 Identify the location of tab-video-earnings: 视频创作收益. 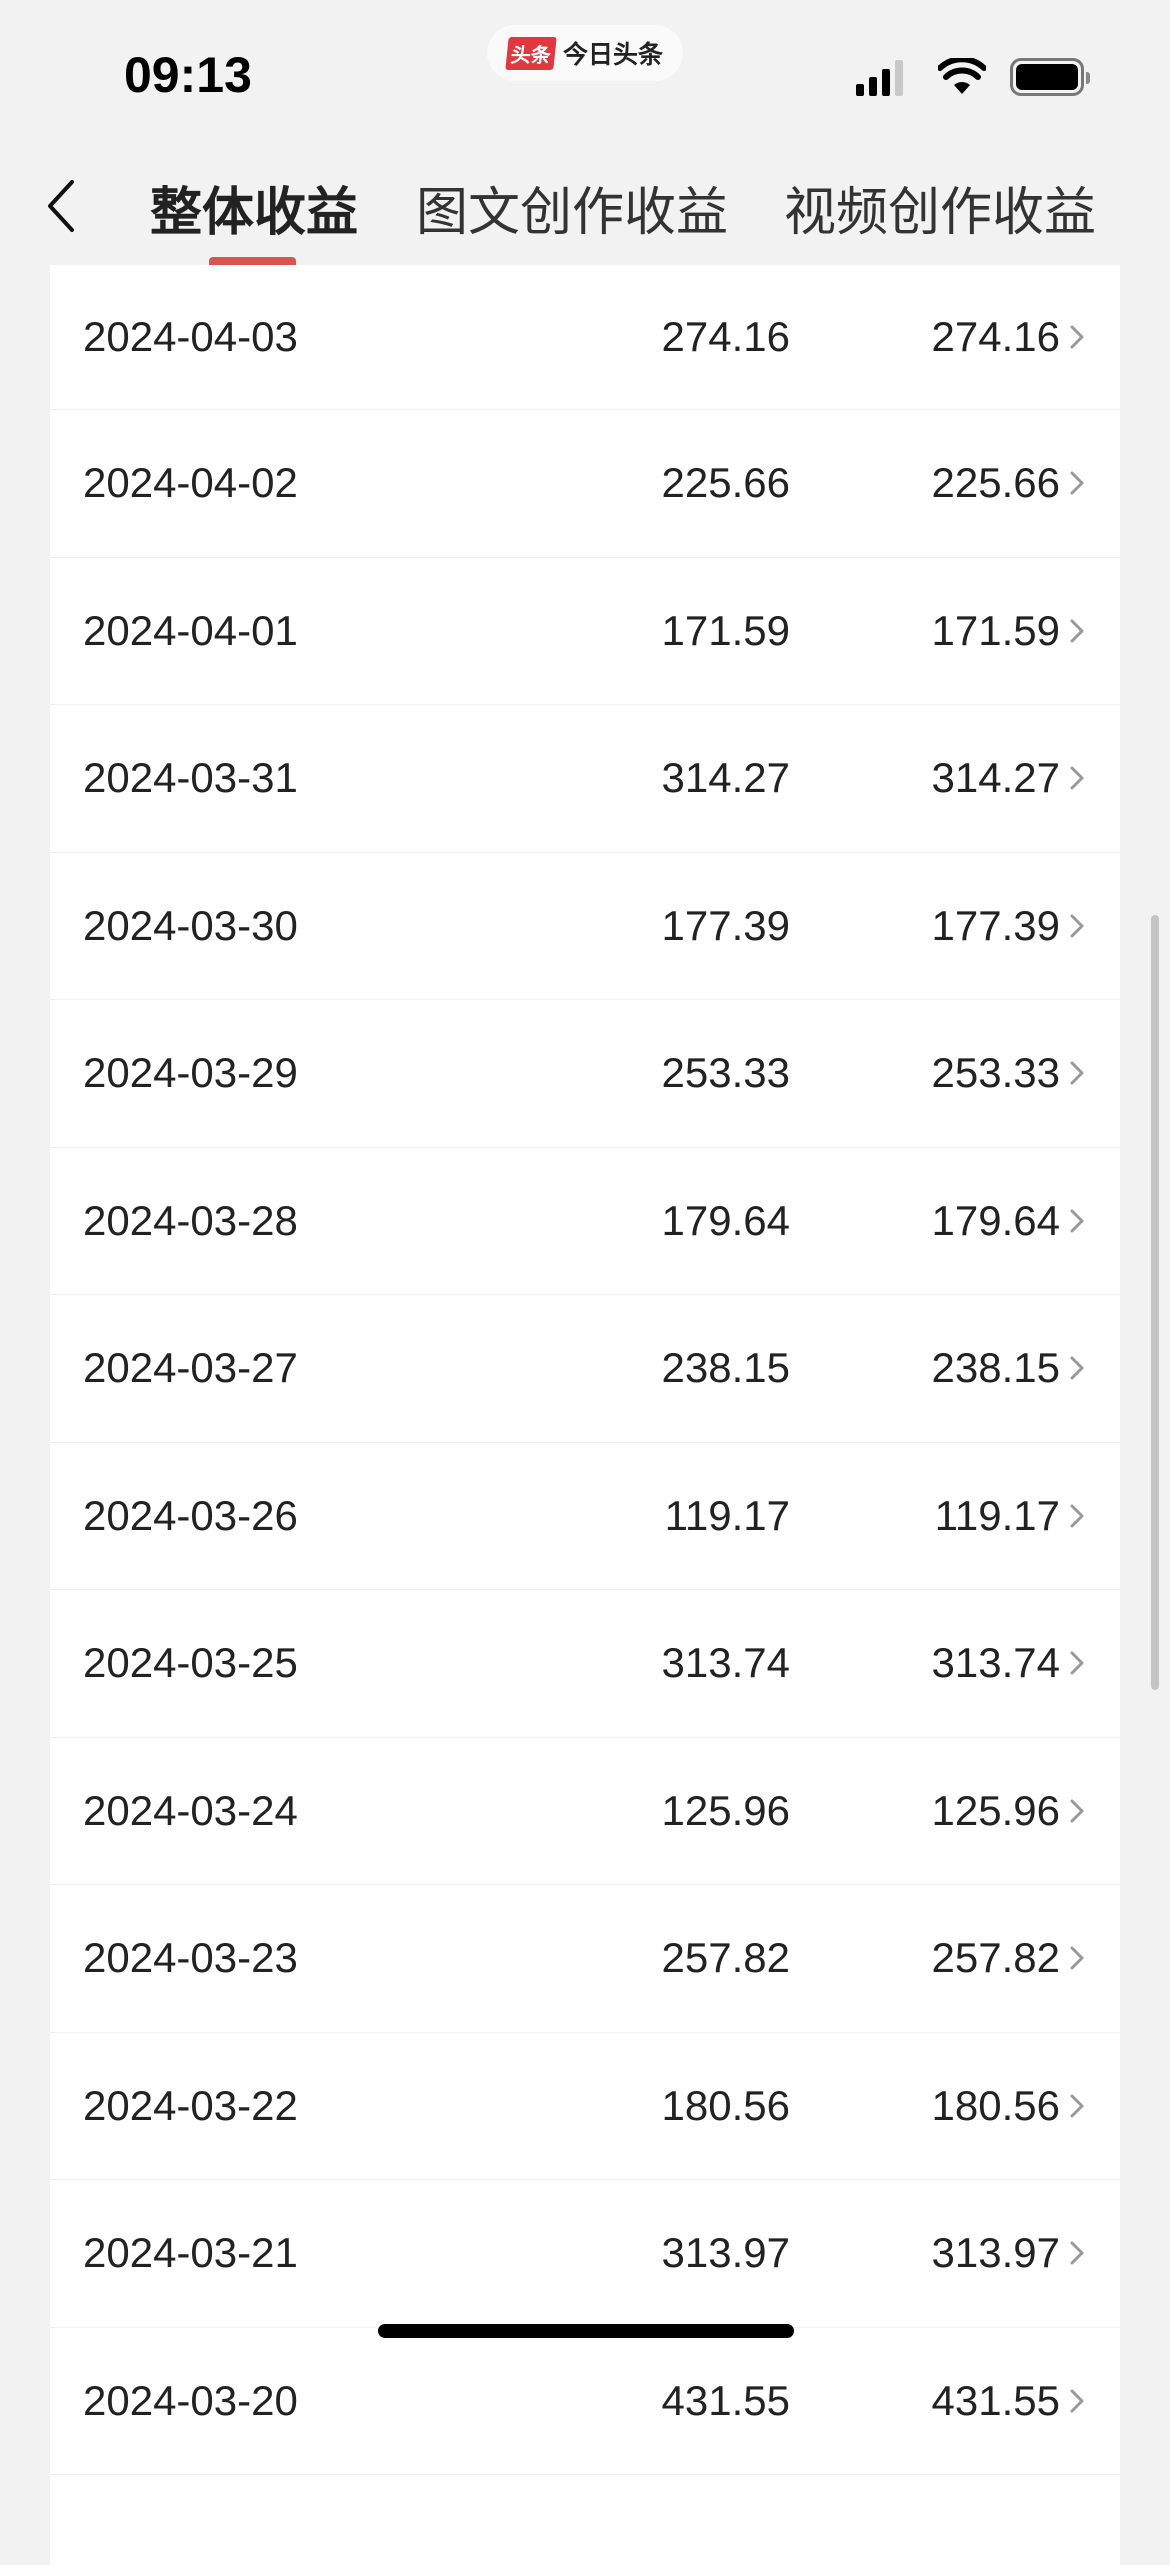
(940, 213).